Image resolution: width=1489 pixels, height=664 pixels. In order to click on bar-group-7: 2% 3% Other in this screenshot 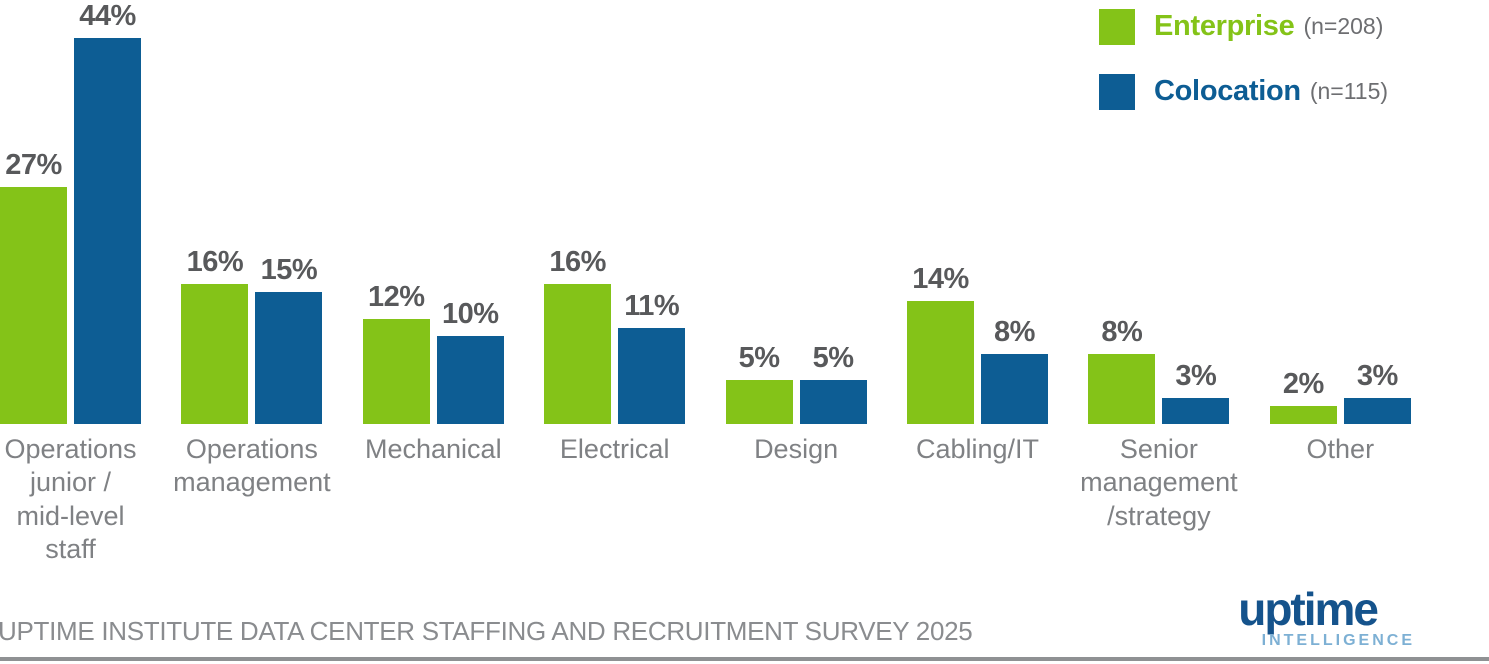, I will do `click(1340, 232)`.